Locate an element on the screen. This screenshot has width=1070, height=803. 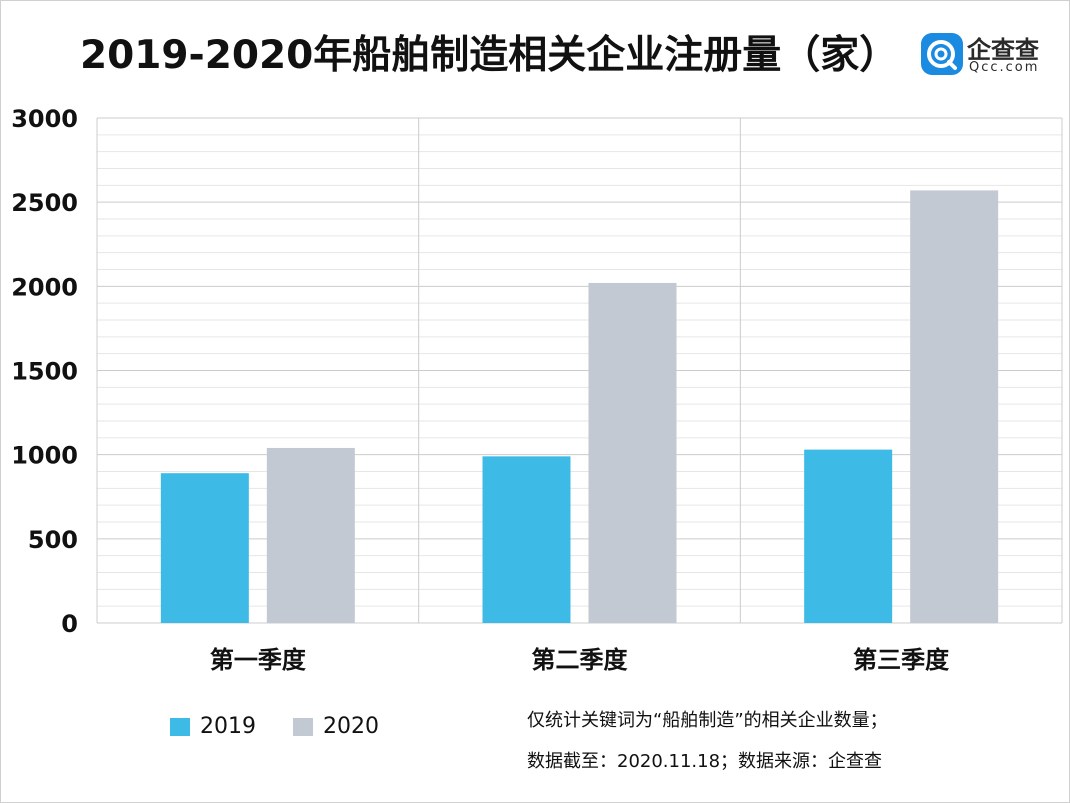
bar-2019-q1 is located at coordinates (204, 548).